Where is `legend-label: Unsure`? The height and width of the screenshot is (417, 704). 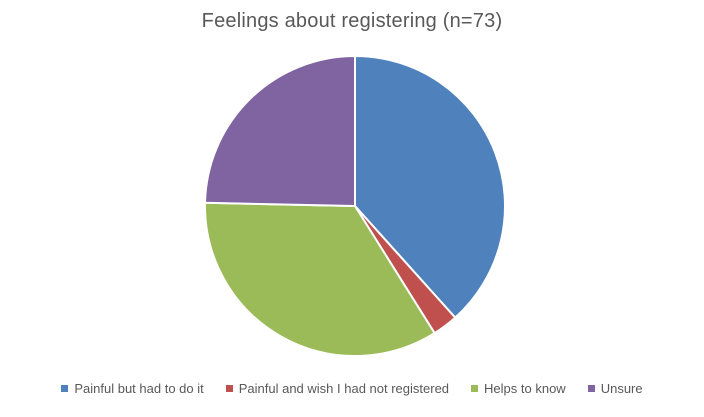 legend-label: Unsure is located at coordinates (621, 388).